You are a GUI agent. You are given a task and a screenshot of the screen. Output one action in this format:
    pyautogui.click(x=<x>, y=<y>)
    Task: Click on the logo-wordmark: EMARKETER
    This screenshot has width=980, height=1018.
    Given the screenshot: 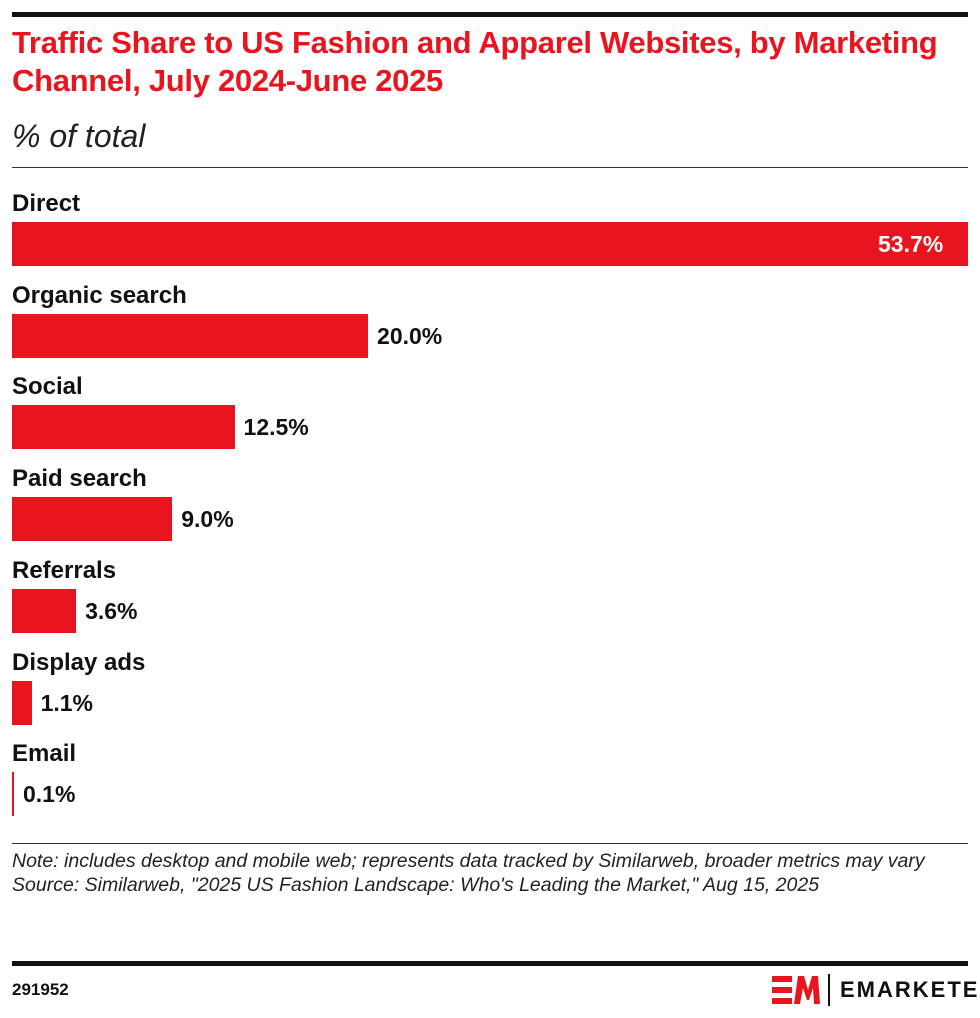 What is the action you would take?
    pyautogui.click(x=910, y=989)
    